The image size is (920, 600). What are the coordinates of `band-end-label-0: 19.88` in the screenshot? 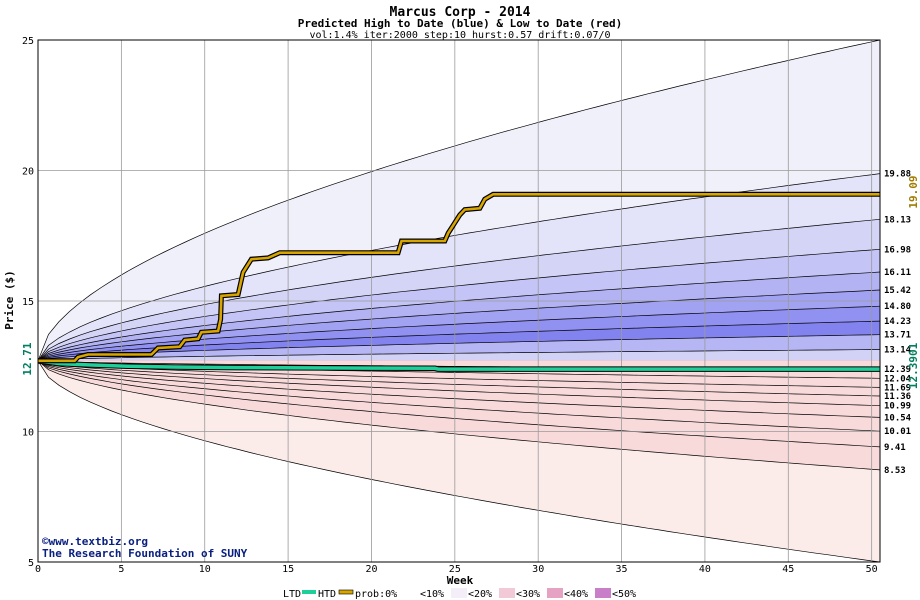 It's located at (897, 175).